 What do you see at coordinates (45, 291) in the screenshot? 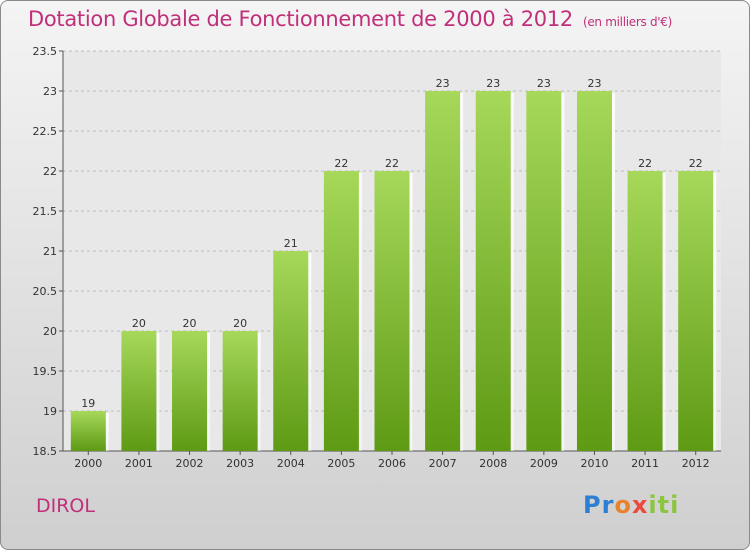
I see `y-tick-label: 20.5` at bounding box center [45, 291].